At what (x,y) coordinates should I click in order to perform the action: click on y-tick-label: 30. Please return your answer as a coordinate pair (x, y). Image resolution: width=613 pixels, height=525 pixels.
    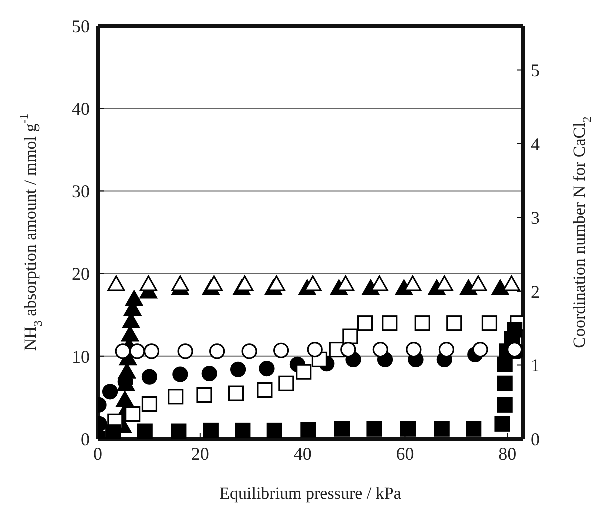
    Looking at the image, I should click on (81, 192).